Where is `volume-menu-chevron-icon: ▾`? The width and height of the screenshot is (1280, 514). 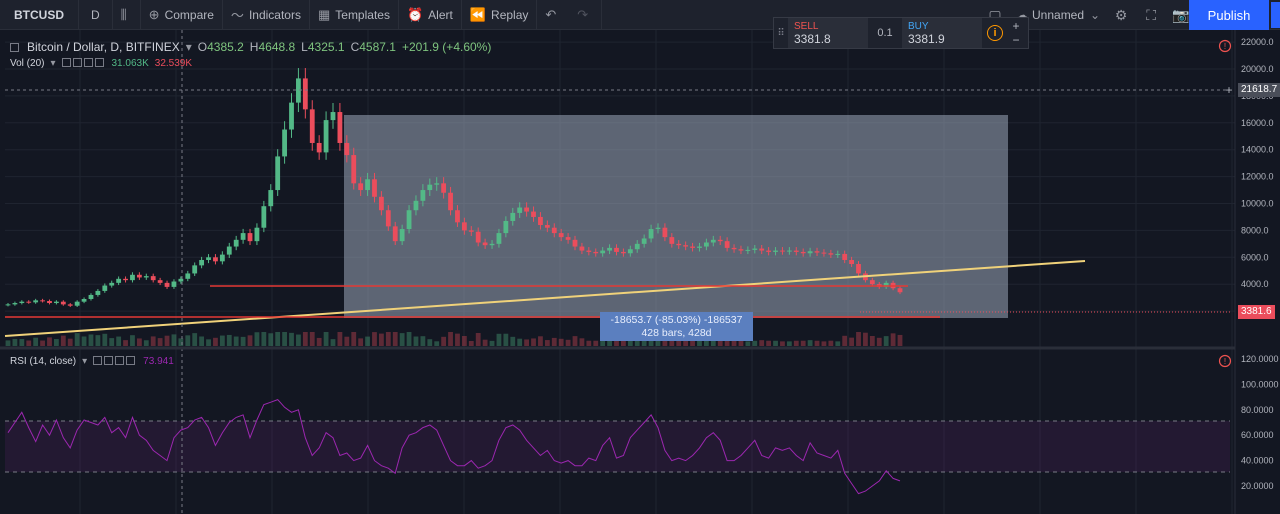
volume-menu-chevron-icon: ▾ is located at coordinates (53, 63).